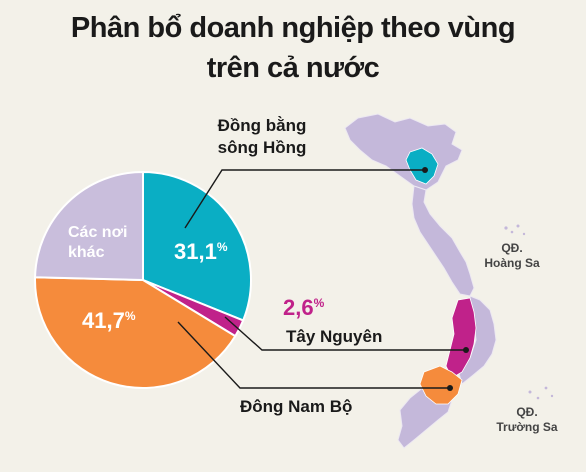  I want to click on label-cac-noi-khac-2: khác, so click(86, 252).